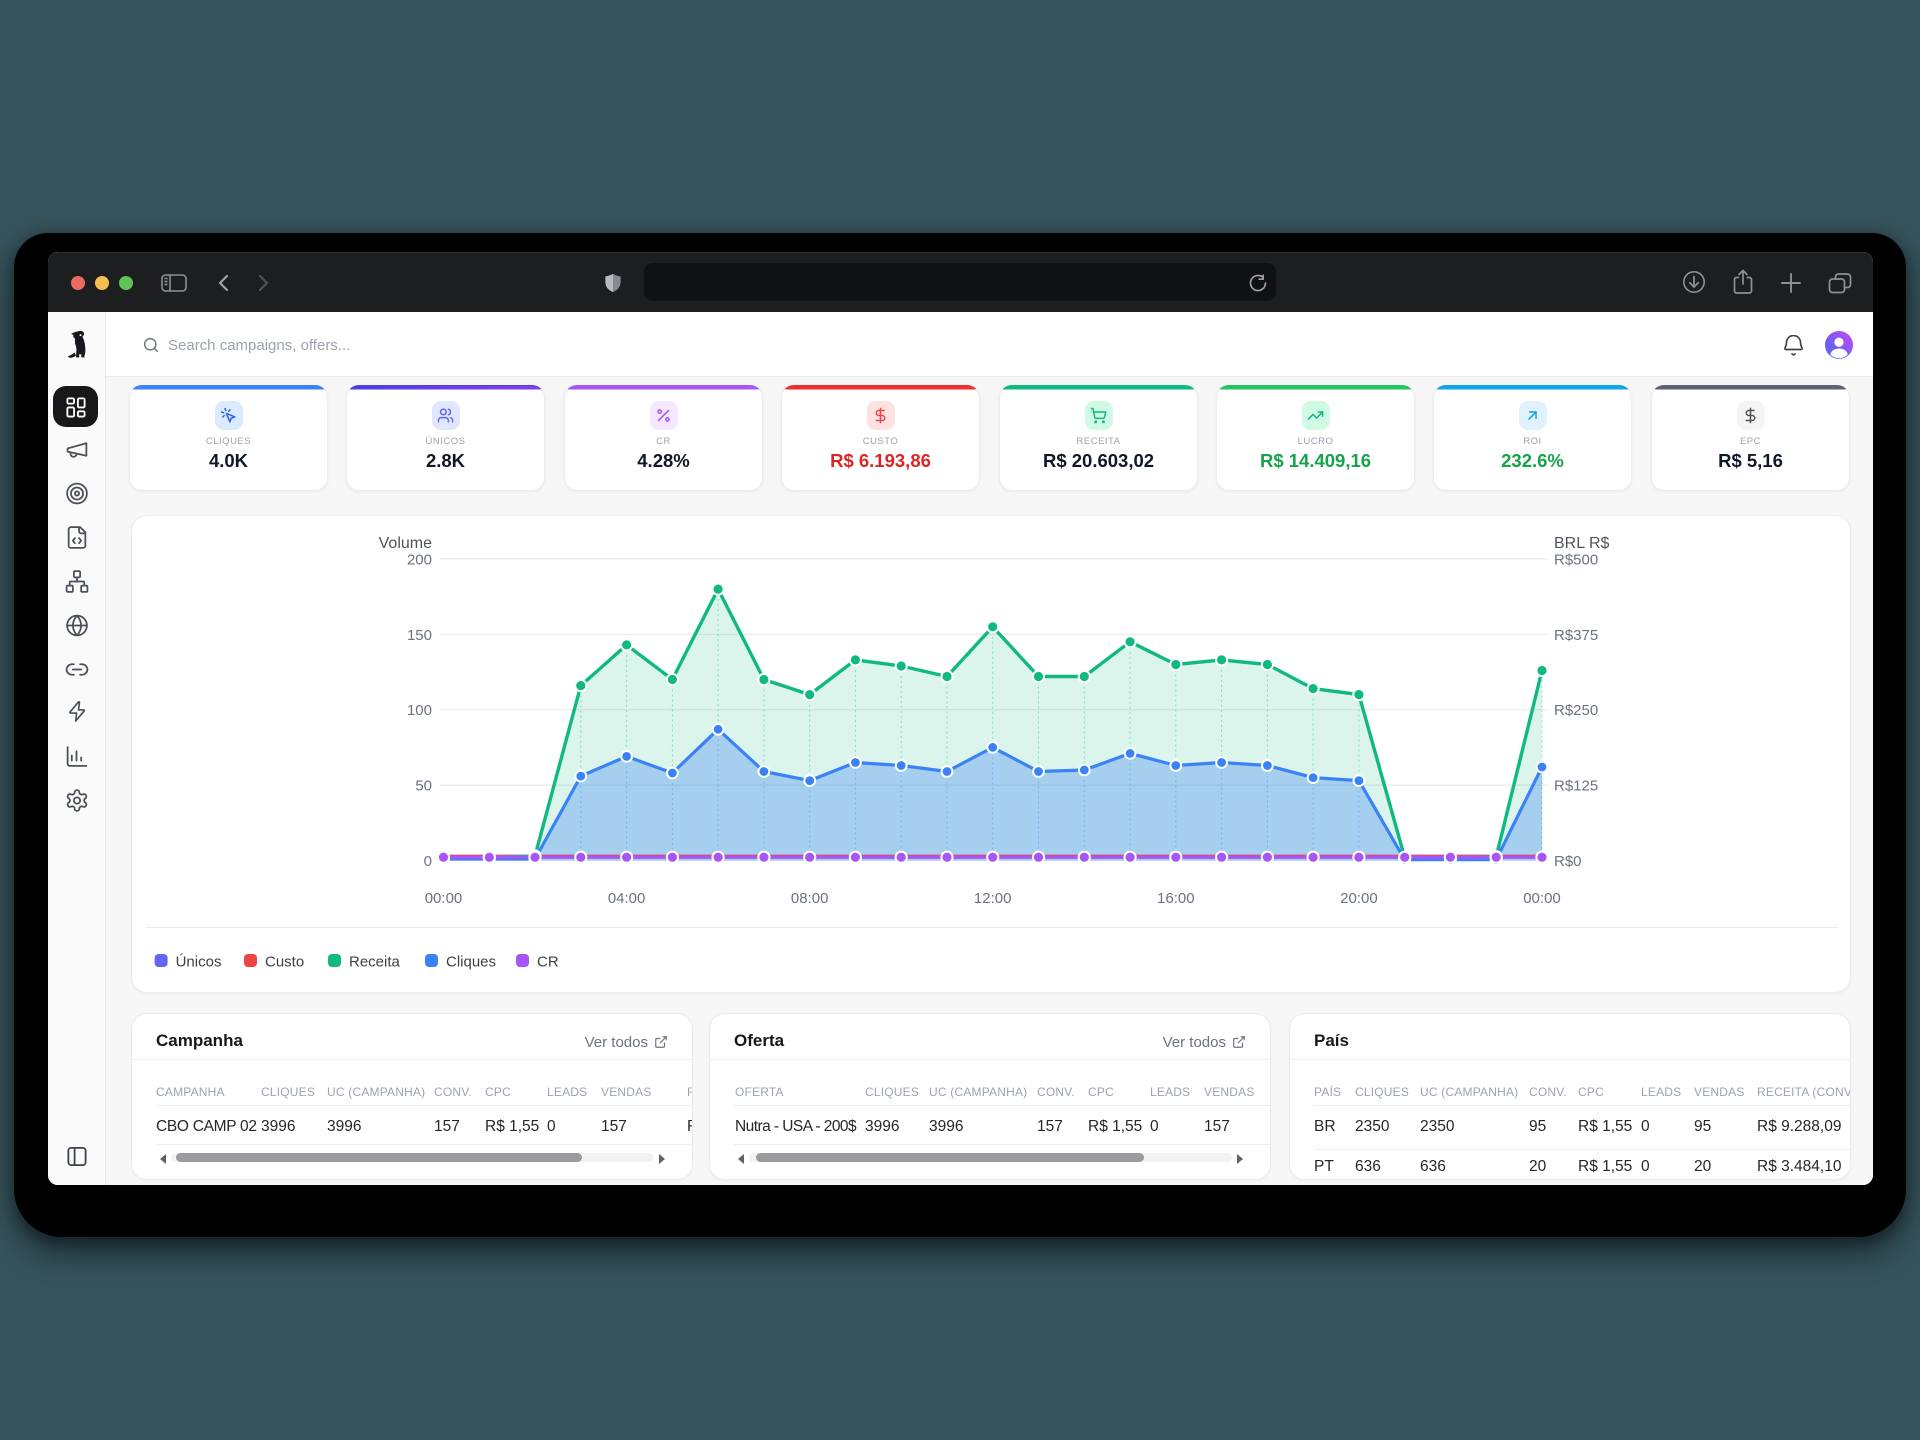 This screenshot has height=1440, width=1920. Describe the element at coordinates (375, 962) in the screenshot. I see `svg-text: Receita` at that location.